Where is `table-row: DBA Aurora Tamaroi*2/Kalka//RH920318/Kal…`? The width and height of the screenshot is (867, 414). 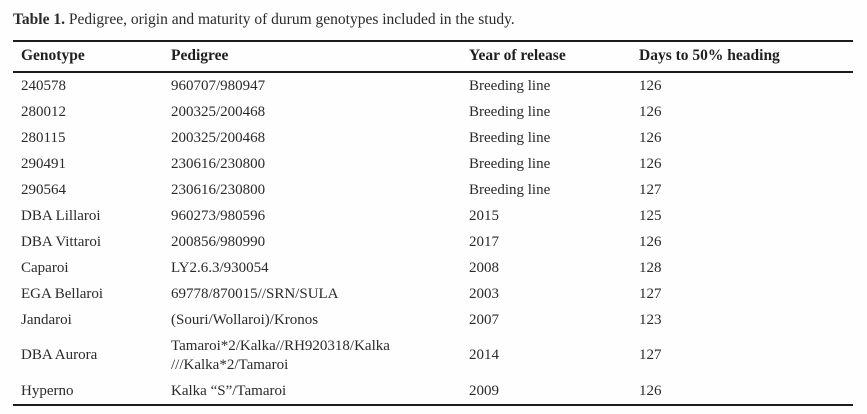
table-row: DBA Aurora Tamaroi*2/Kalka//RH920318/Kal… is located at coordinates (433, 355).